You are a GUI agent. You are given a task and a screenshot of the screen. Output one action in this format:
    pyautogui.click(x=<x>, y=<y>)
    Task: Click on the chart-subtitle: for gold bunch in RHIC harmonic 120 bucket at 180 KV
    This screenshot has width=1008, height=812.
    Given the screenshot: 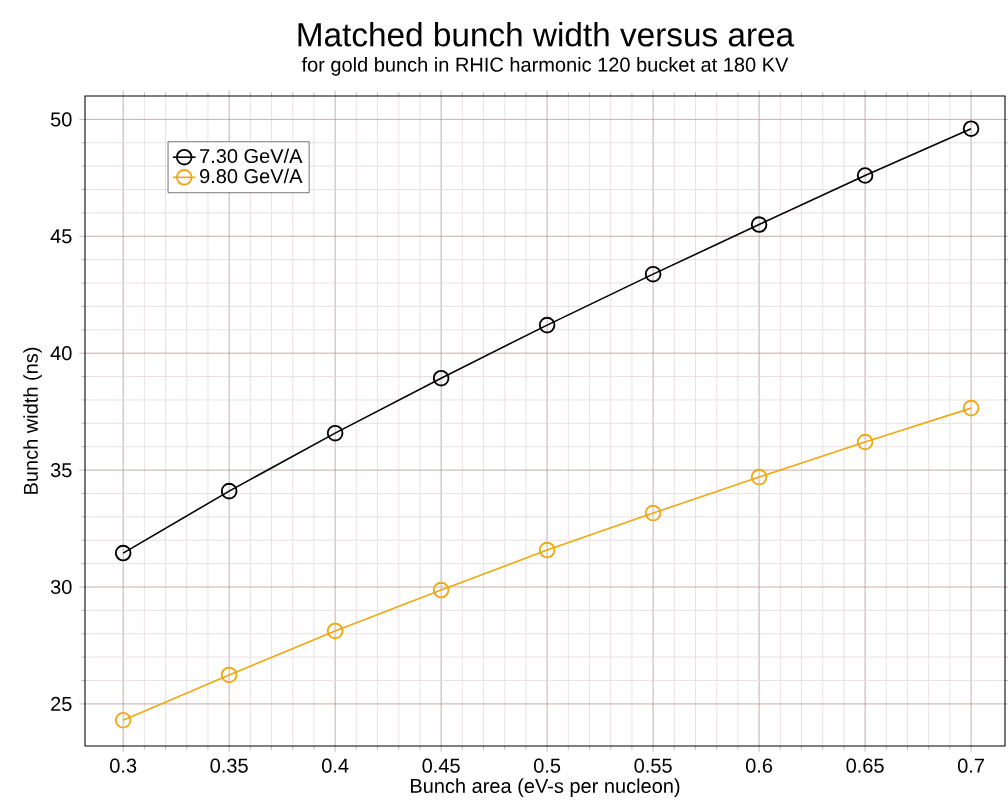 What is the action you would take?
    pyautogui.click(x=545, y=66)
    